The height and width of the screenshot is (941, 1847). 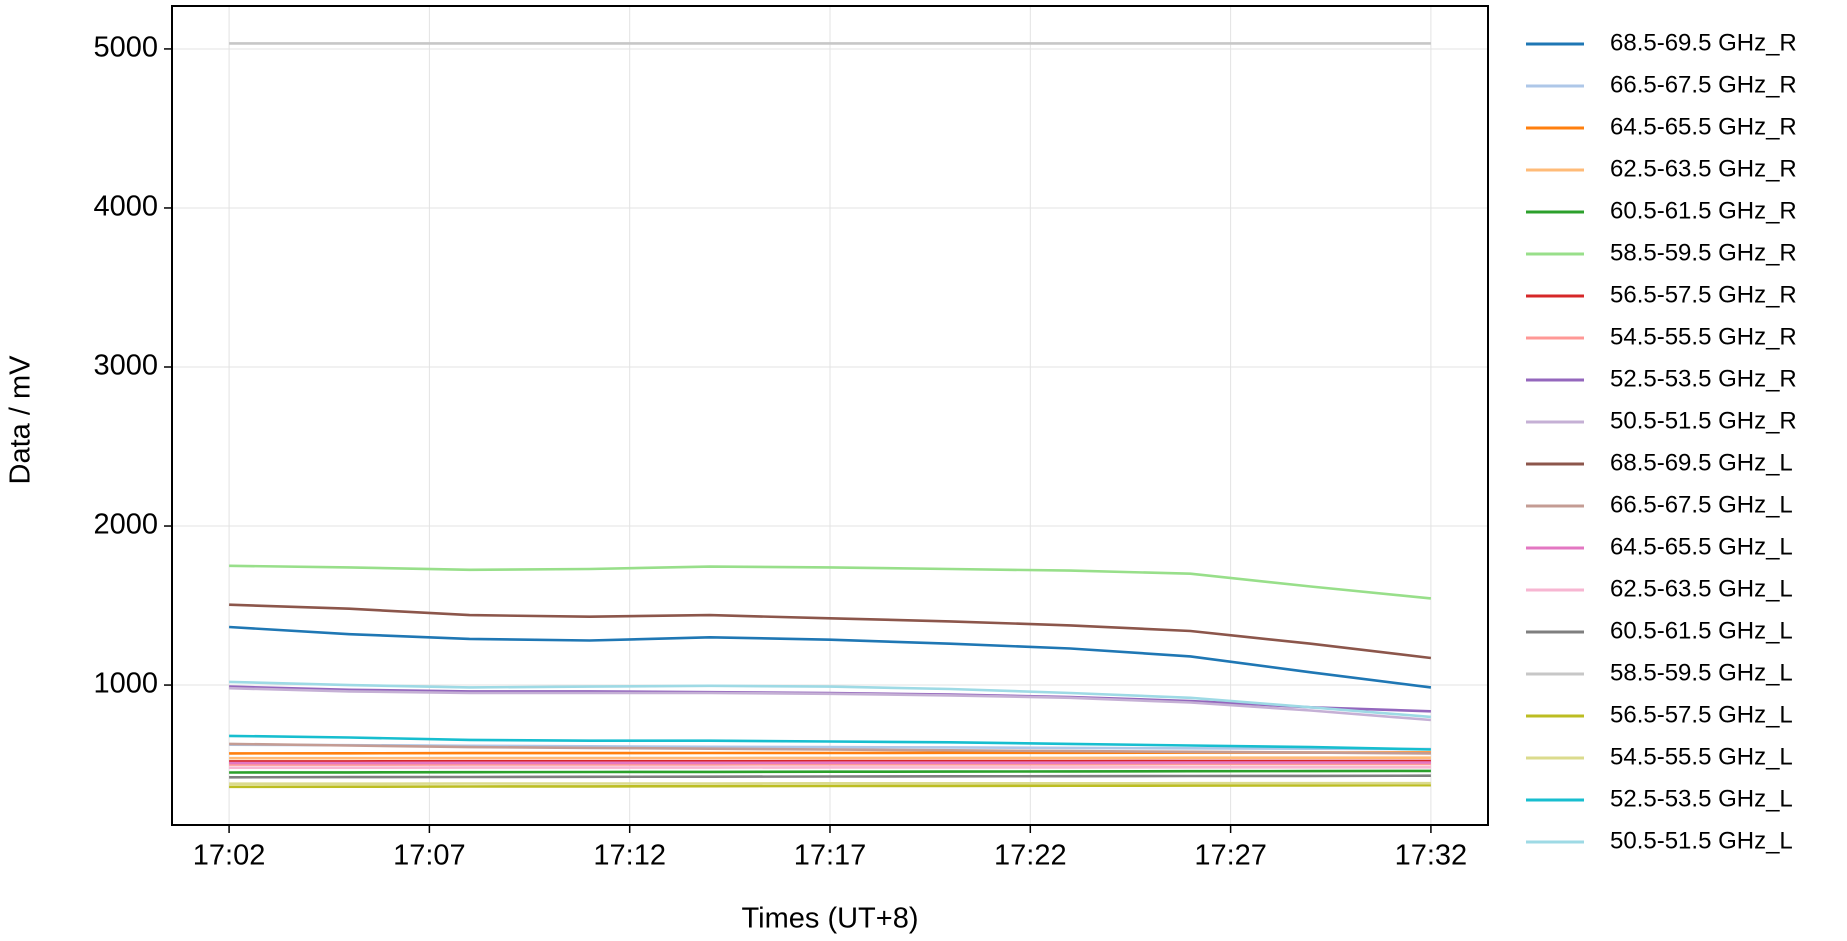 What do you see at coordinates (229, 856) in the screenshot?
I see `x-tick-label: 17:02` at bounding box center [229, 856].